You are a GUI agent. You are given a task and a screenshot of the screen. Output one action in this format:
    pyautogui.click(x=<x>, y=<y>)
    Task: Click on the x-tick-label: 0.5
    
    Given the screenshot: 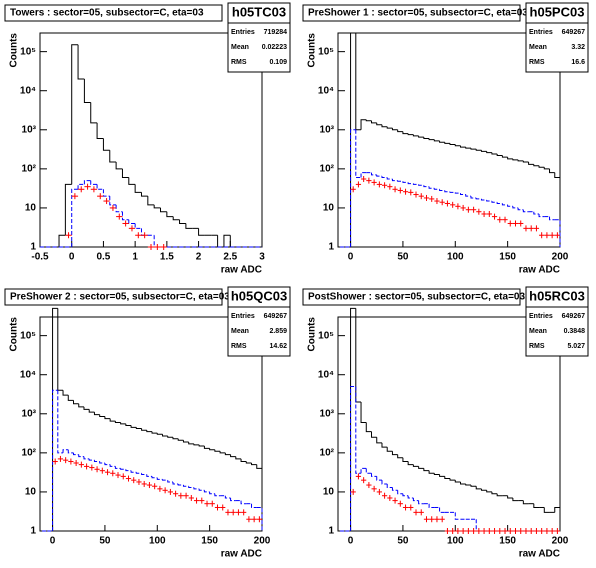 What is the action you would take?
    pyautogui.click(x=103, y=257)
    